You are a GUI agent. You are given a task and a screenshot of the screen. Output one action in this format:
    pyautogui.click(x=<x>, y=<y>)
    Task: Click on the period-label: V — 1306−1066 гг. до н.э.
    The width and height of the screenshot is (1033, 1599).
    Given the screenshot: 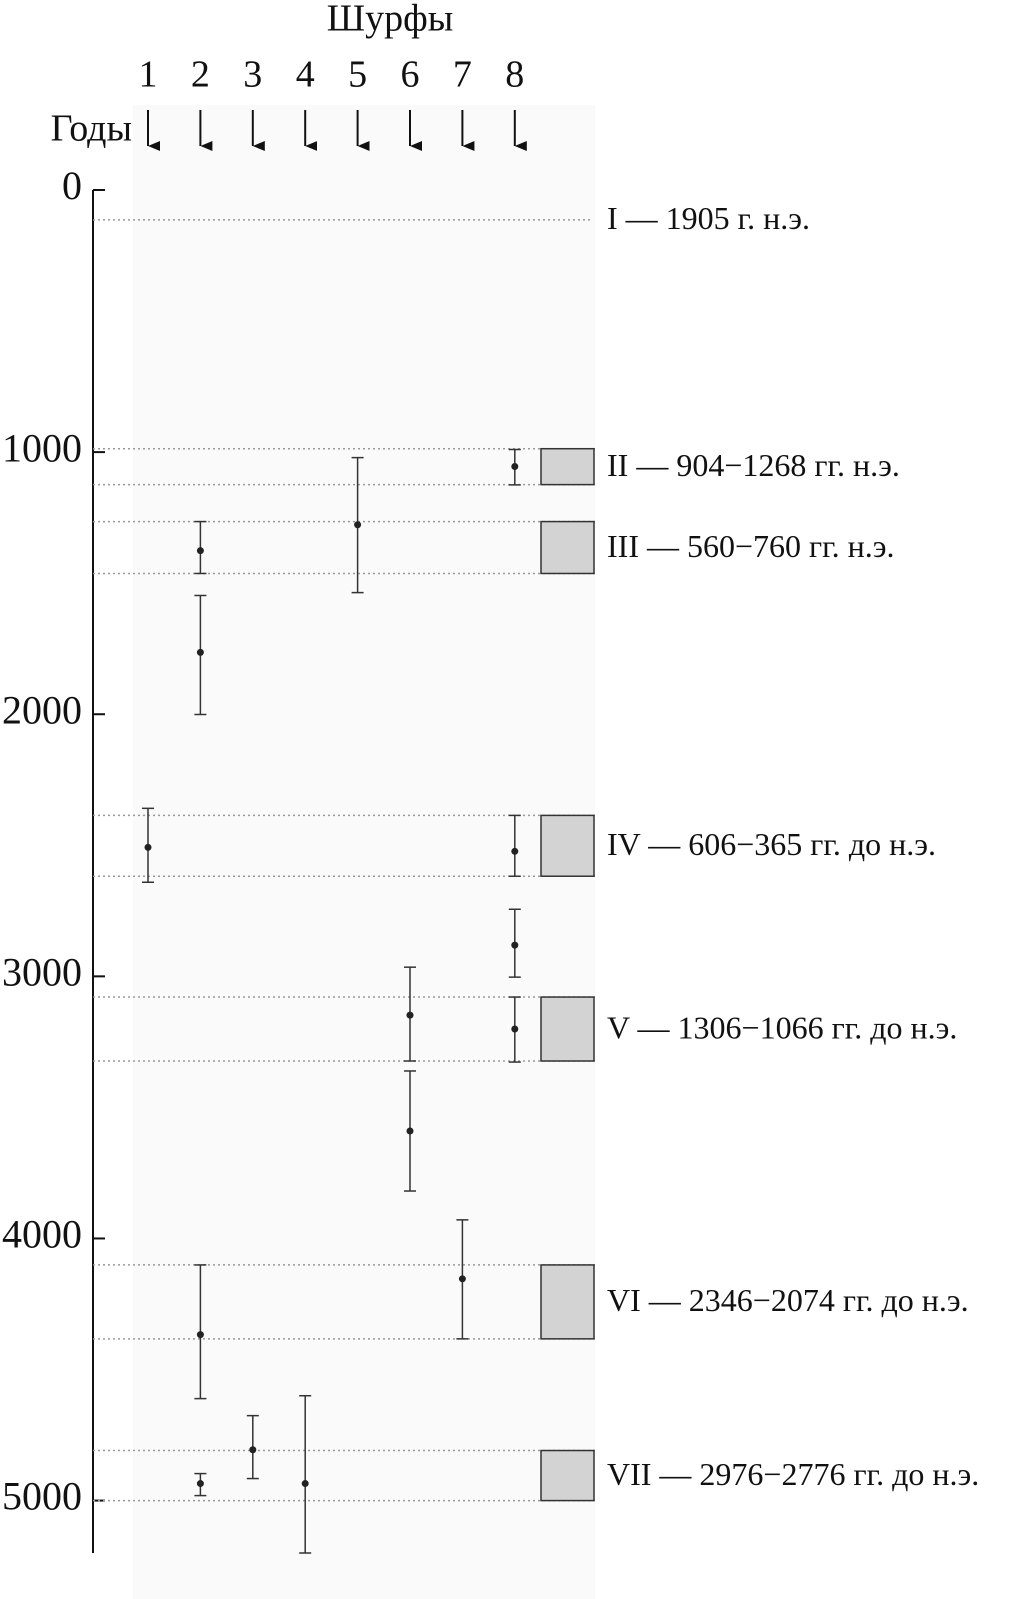 What is the action you would take?
    pyautogui.click(x=782, y=1027)
    